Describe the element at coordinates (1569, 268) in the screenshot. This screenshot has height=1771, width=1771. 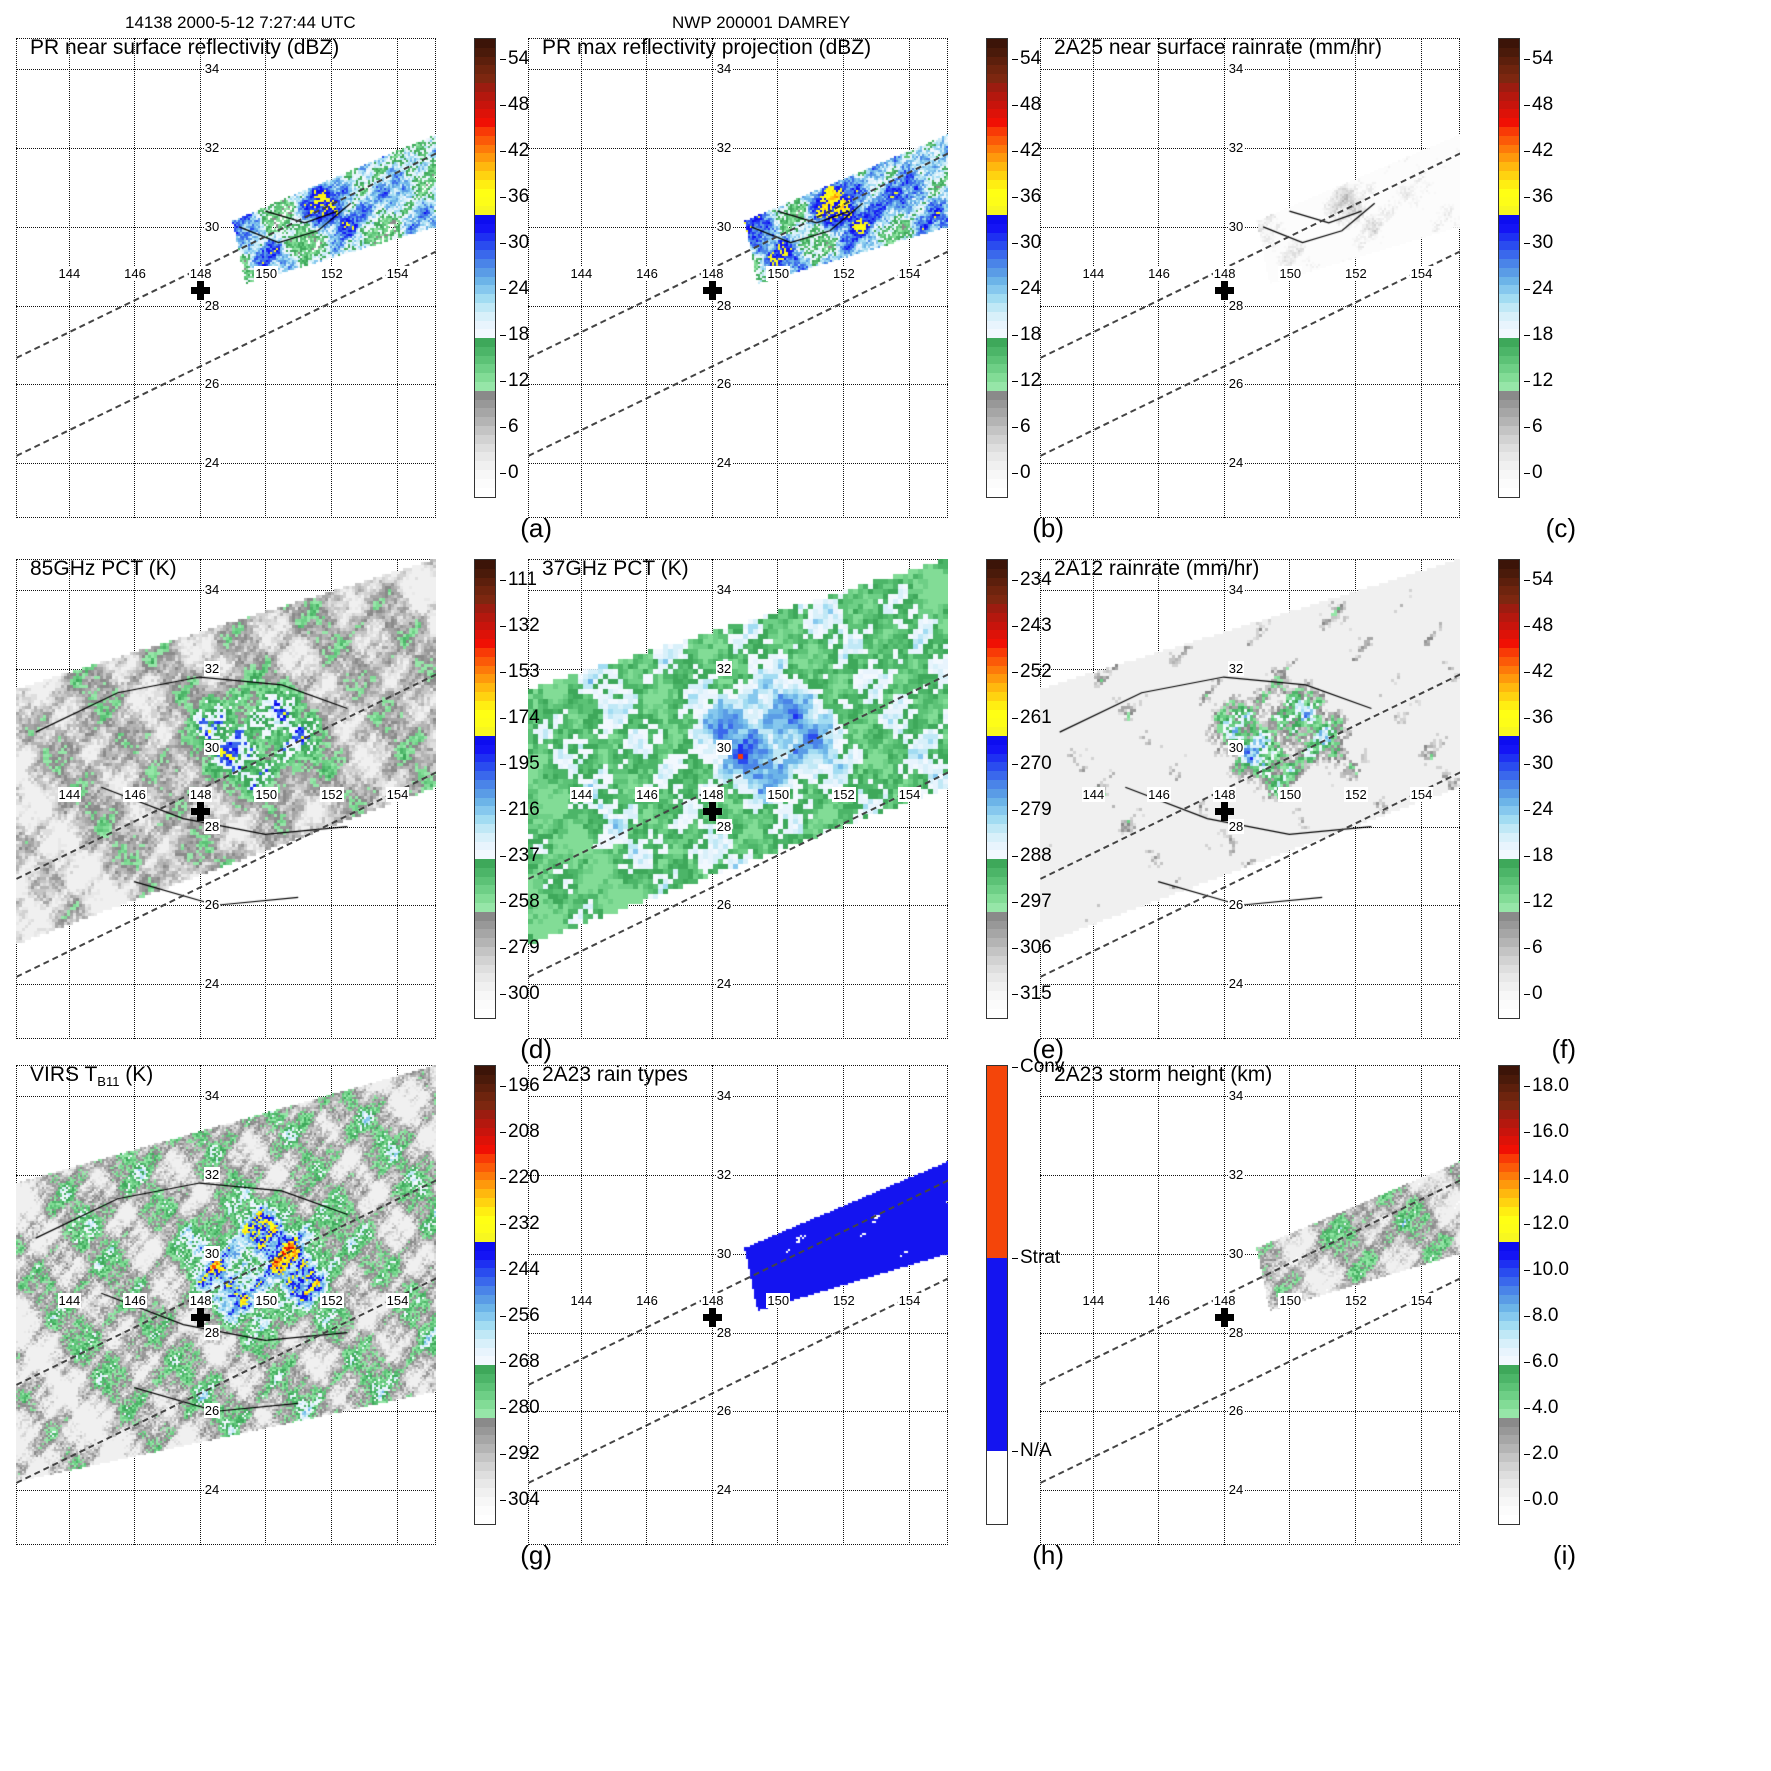
I see `colorbar-ticks-c: 54 48 42 36 30 24 18 12 6 0` at that location.